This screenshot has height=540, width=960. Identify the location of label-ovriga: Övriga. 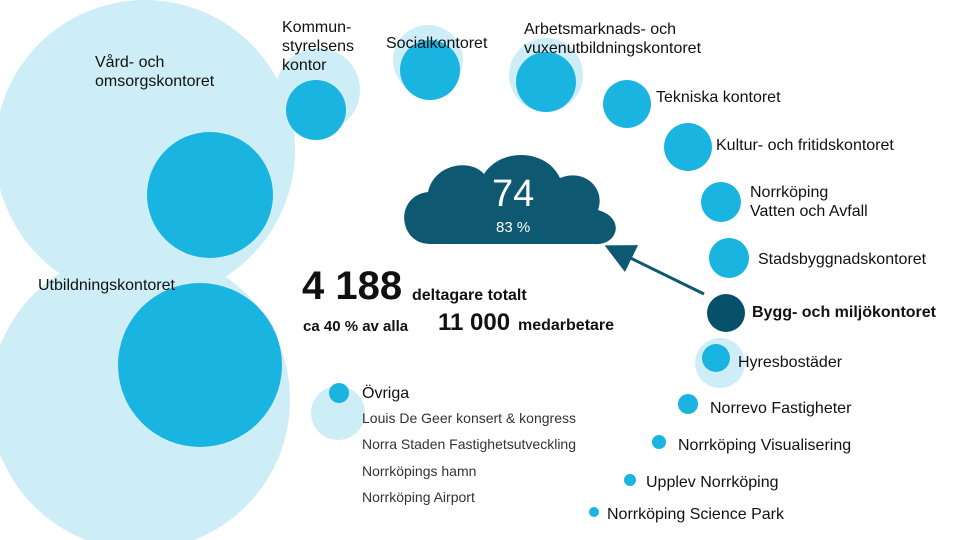
(386, 393).